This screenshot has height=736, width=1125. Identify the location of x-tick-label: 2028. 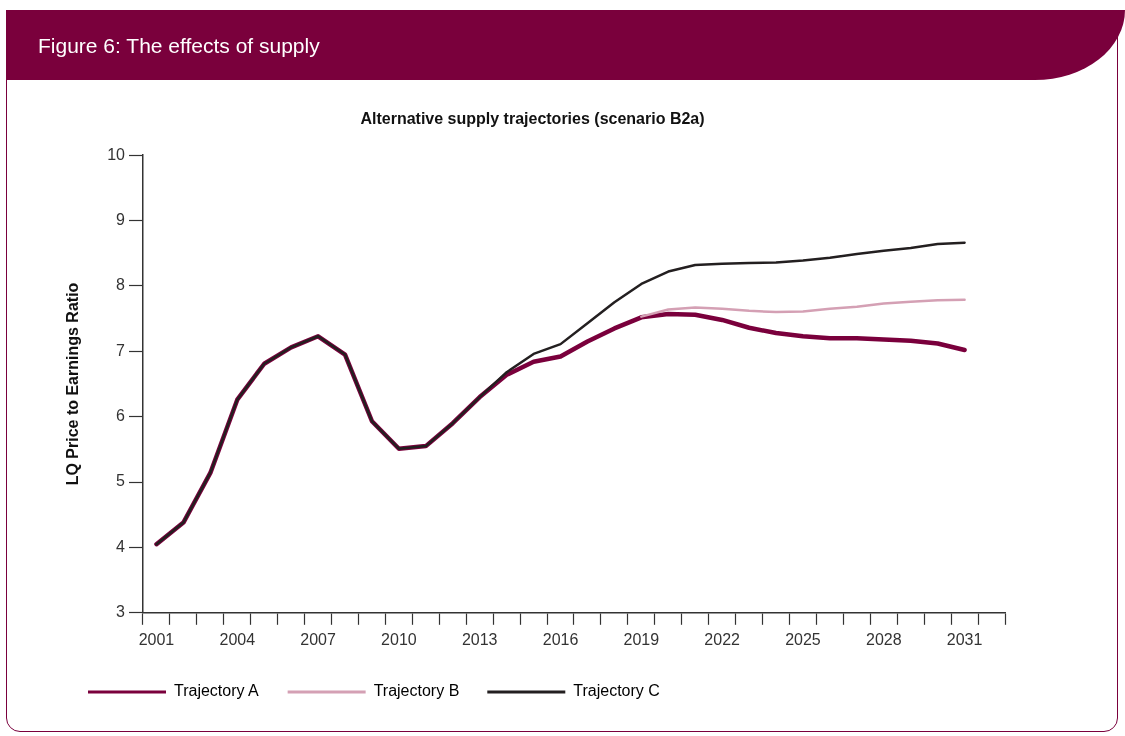
(883, 639).